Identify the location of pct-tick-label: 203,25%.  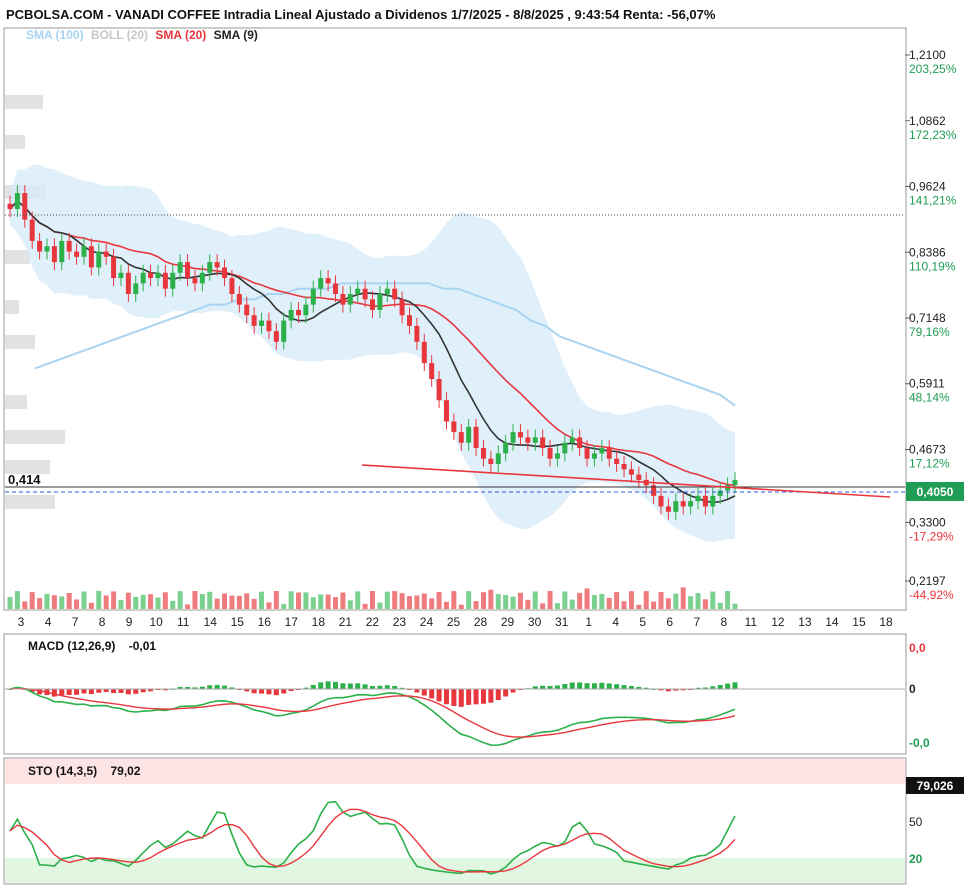
(933, 69).